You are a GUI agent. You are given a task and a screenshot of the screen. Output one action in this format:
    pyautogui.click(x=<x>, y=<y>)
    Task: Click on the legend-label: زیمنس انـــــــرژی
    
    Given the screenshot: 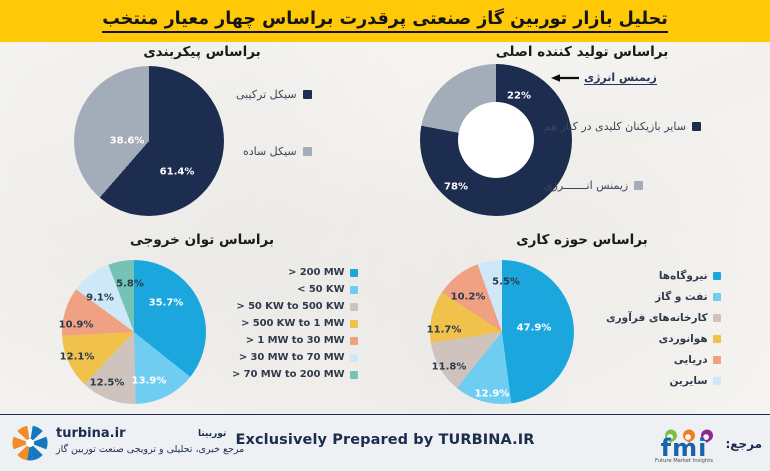 What is the action you would take?
    pyautogui.click(x=586, y=185)
    